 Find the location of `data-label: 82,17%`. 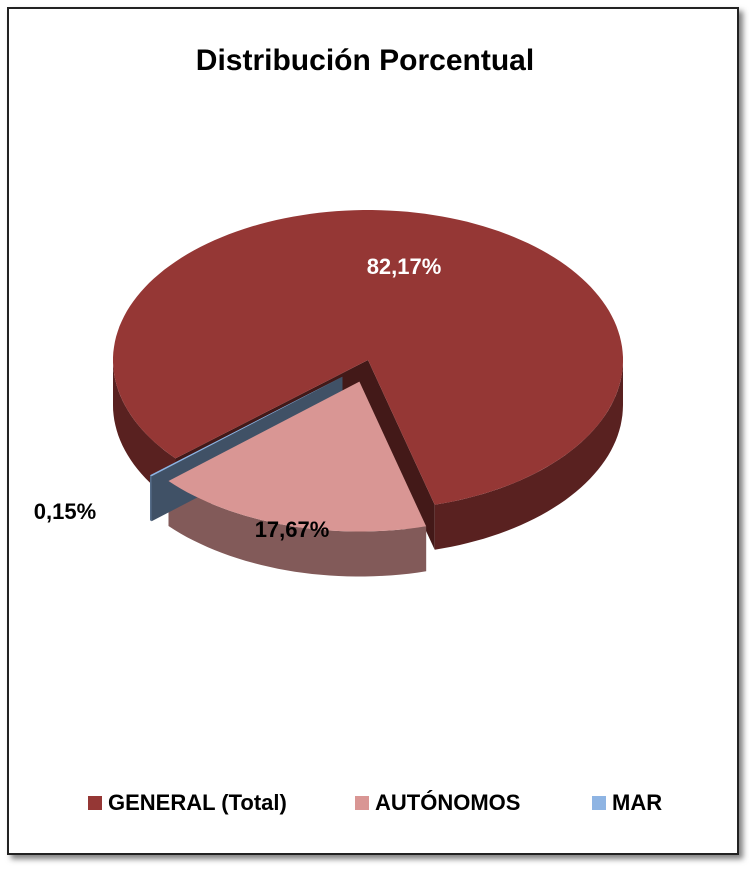

data-label: 82,17% is located at coordinates (404, 266).